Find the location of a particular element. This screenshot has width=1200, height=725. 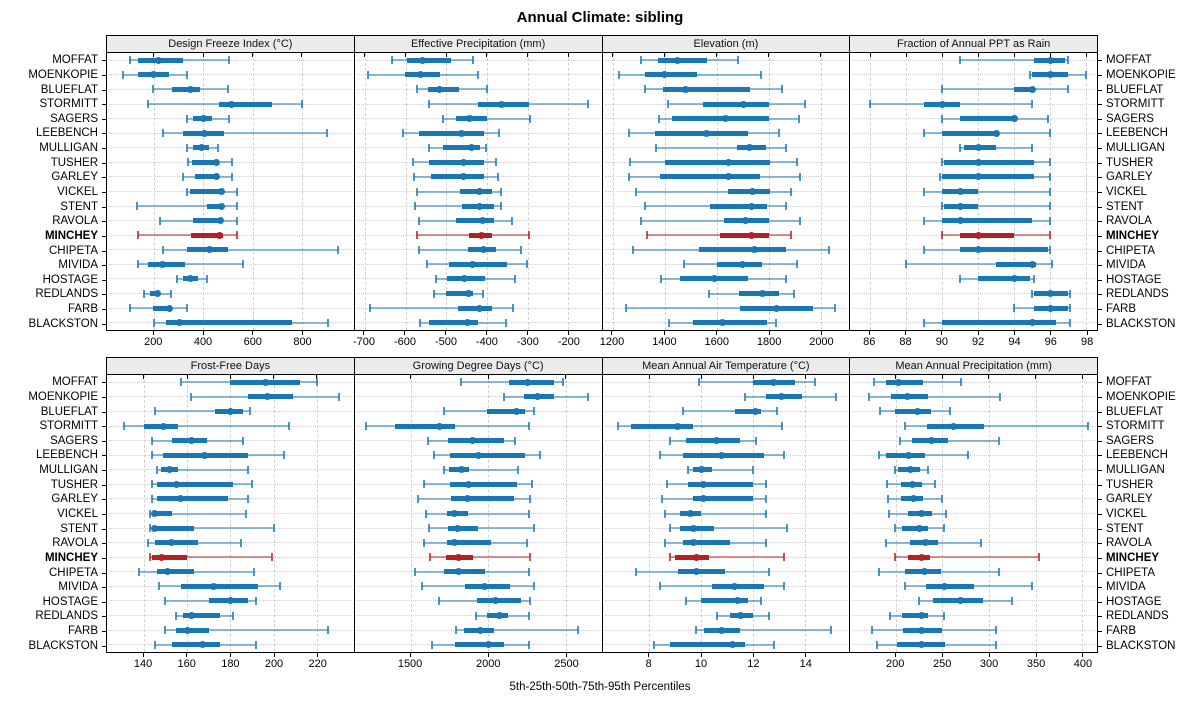

axis-tick-label: 1600 is located at coordinates (716, 342).